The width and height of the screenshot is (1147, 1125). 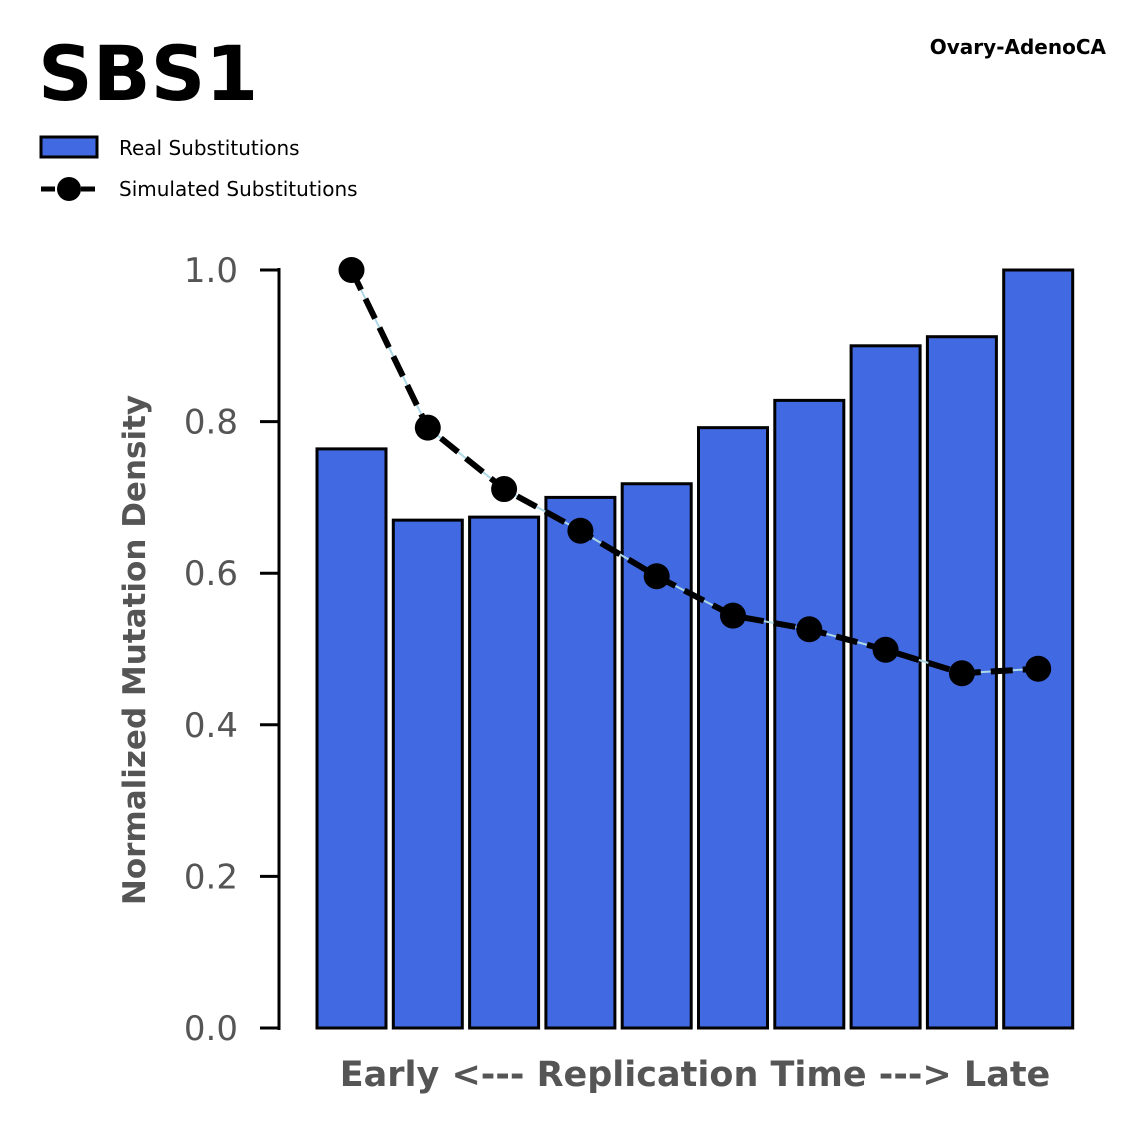 What do you see at coordinates (211, 877) in the screenshot?
I see `y-tick-label: 0.2` at bounding box center [211, 877].